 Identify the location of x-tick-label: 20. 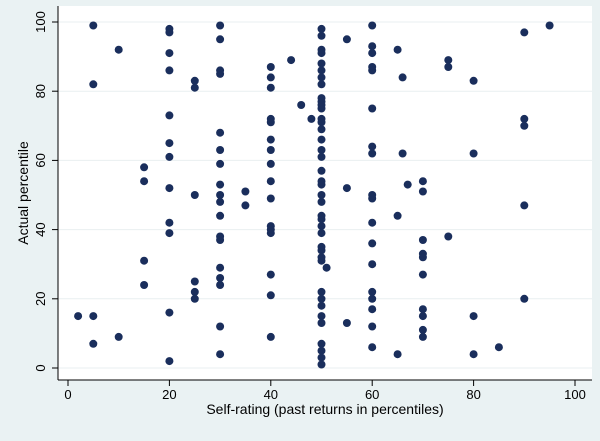
(169, 394).